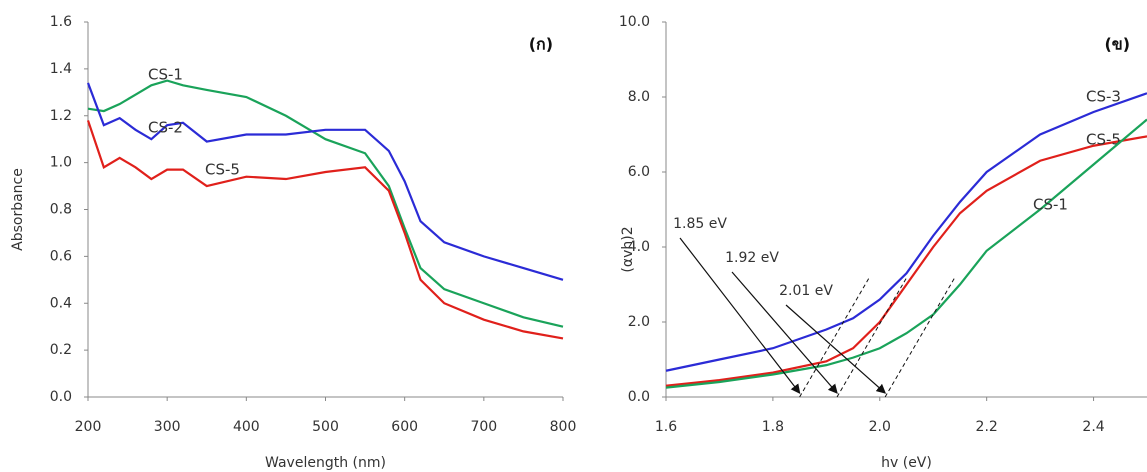 The height and width of the screenshot is (472, 1147). What do you see at coordinates (541, 44) in the screenshot?
I see `panel-label: (ก)` at bounding box center [541, 44].